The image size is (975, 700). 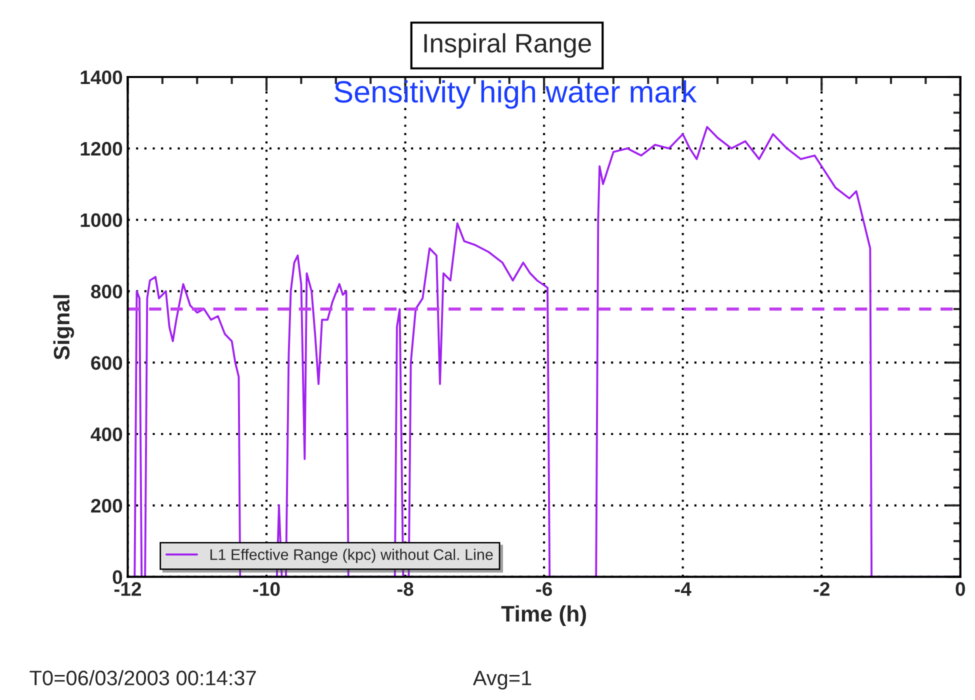 What do you see at coordinates (101, 149) in the screenshot?
I see `y-tick-label: 1200` at bounding box center [101, 149].